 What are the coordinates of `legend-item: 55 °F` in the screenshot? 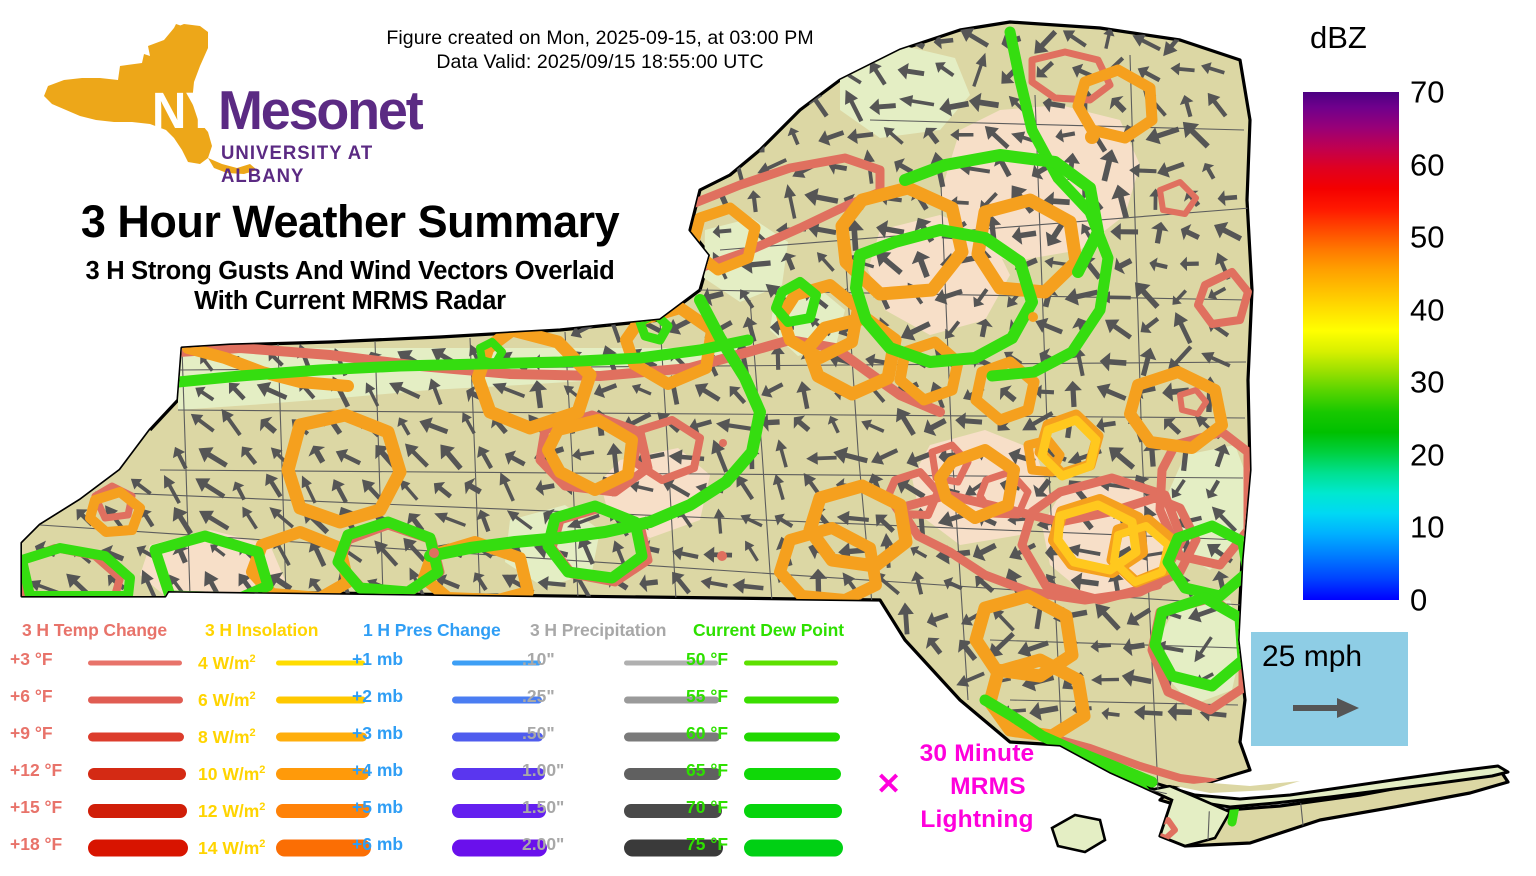 It's located at (778, 700).